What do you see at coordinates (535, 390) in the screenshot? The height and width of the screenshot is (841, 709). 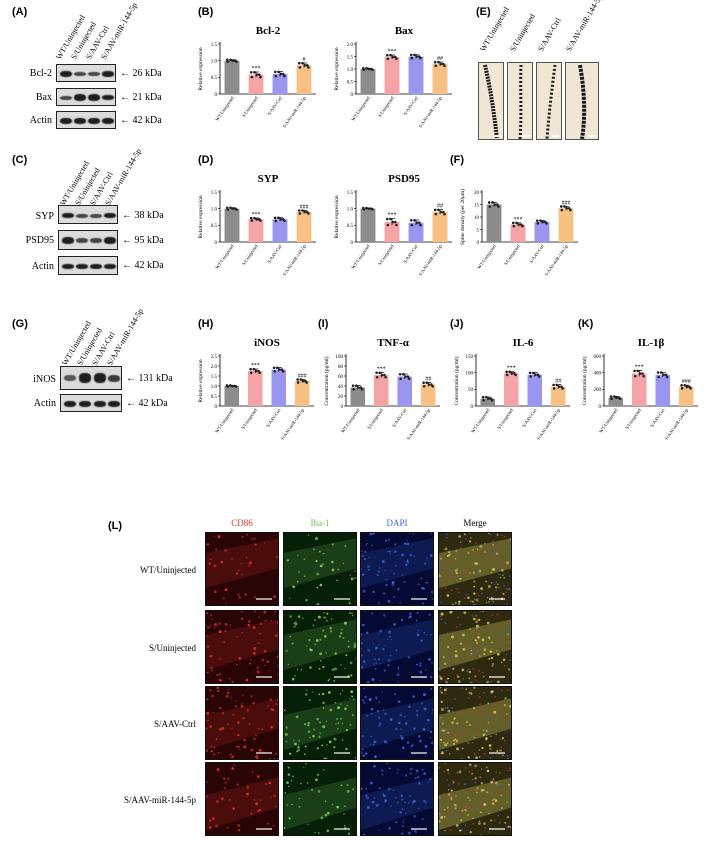 I see `bar` at bounding box center [535, 390].